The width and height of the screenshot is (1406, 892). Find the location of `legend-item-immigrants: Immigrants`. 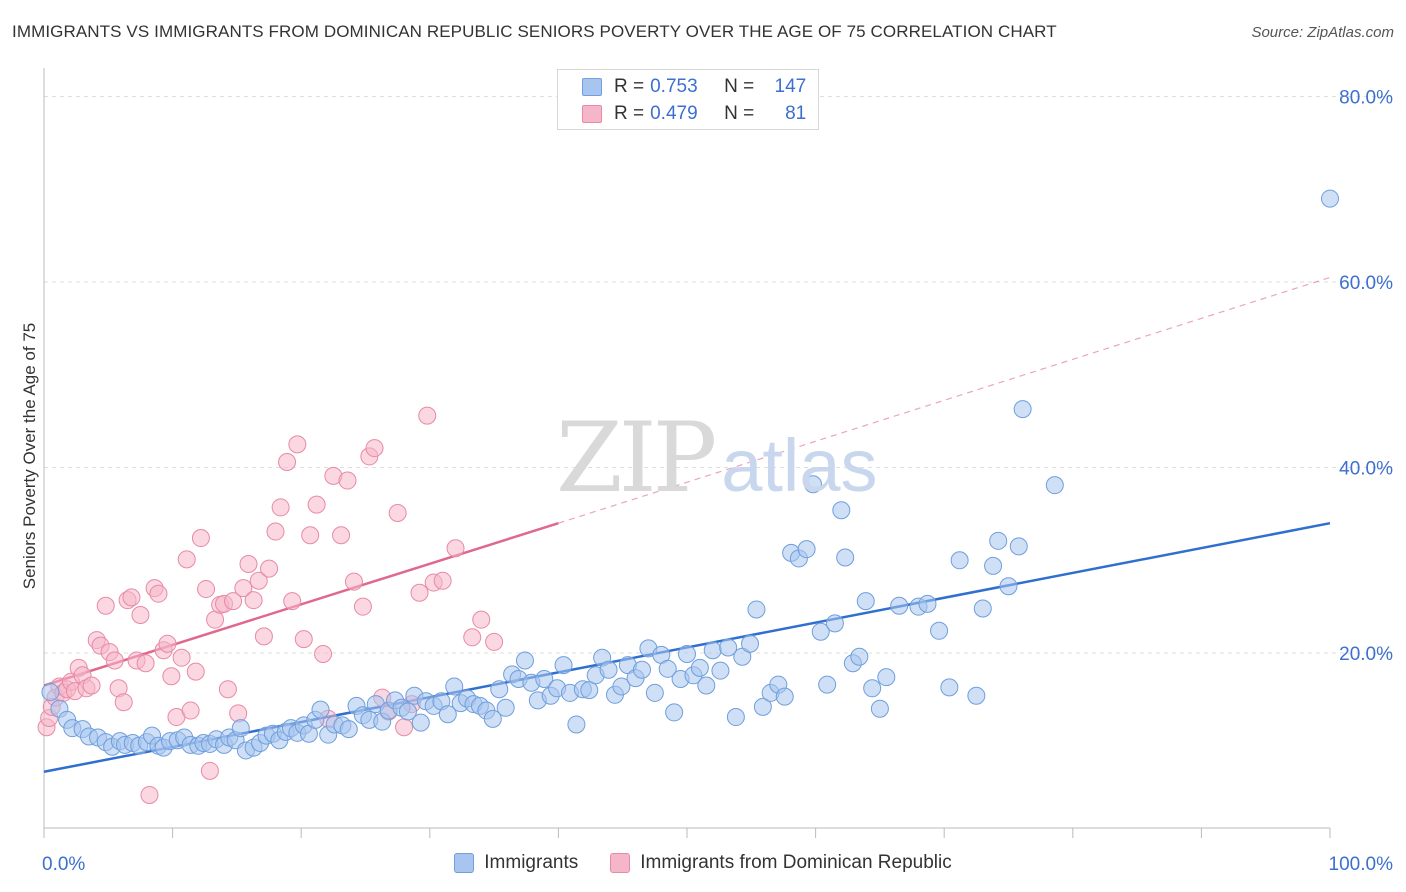

legend-item-immigrants: Immigrants is located at coordinates (516, 863).